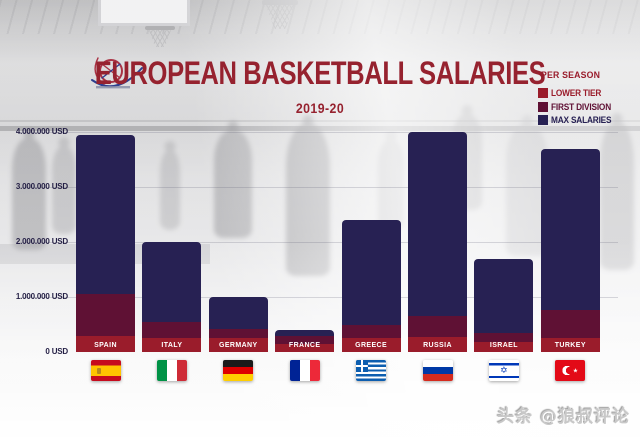  Describe the element at coordinates (320, 73) in the screenshot. I see `chart-title: EUROPEAN BASKETBALL SALARIES` at that location.